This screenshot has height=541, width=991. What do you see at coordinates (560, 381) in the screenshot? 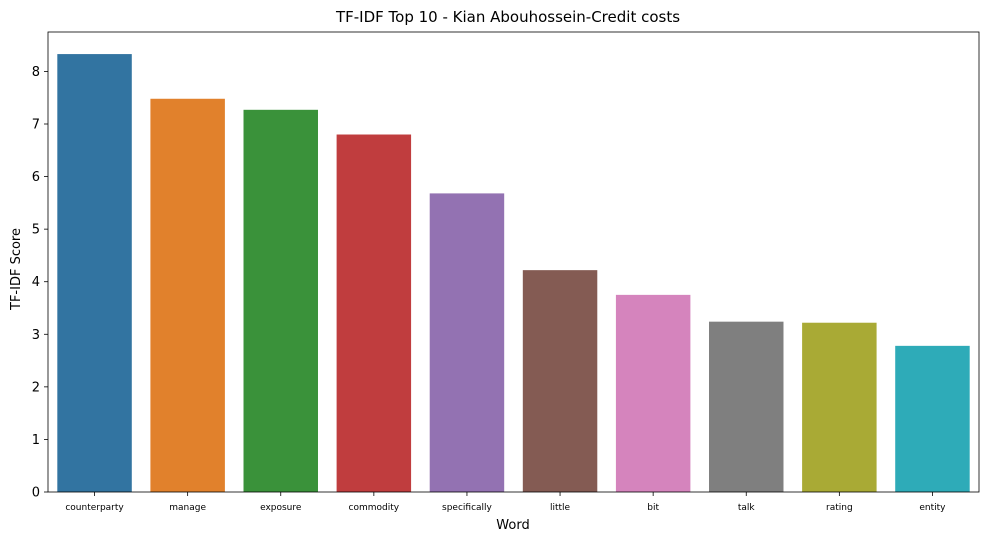
I see `bar-little` at bounding box center [560, 381].